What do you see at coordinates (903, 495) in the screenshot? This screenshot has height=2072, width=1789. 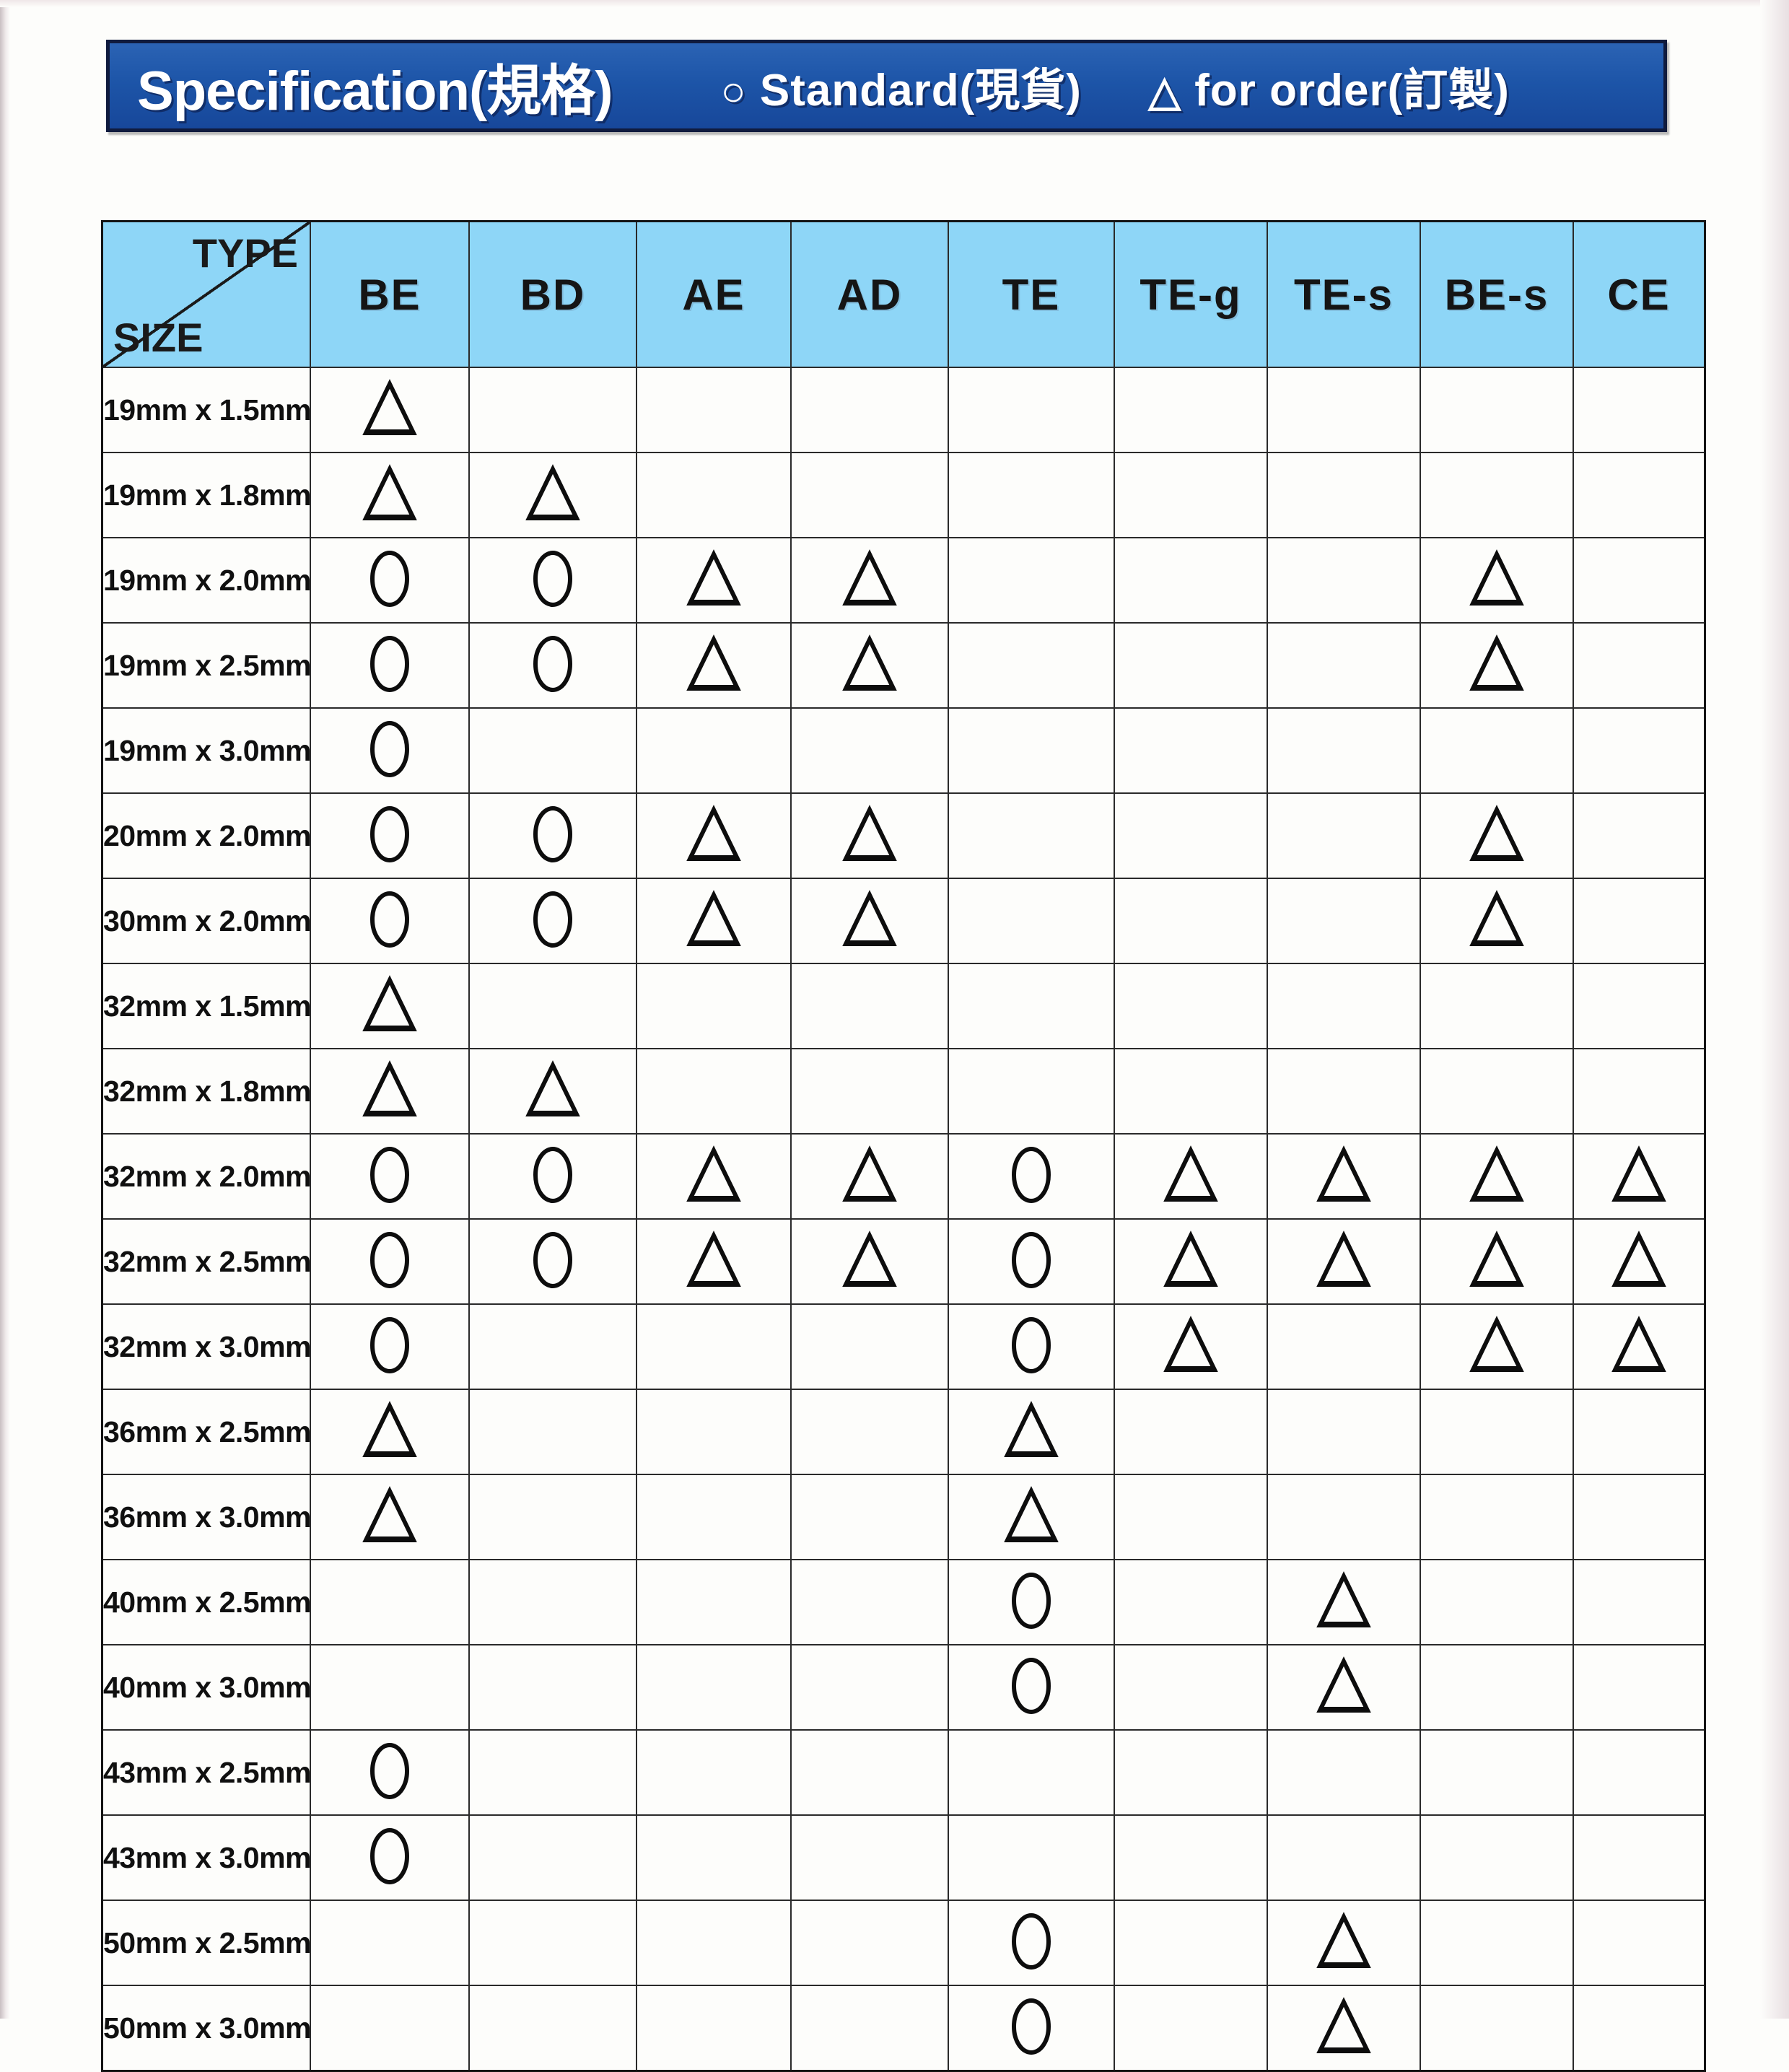 I see `table-row: 19mm x 1.8mm` at bounding box center [903, 495].